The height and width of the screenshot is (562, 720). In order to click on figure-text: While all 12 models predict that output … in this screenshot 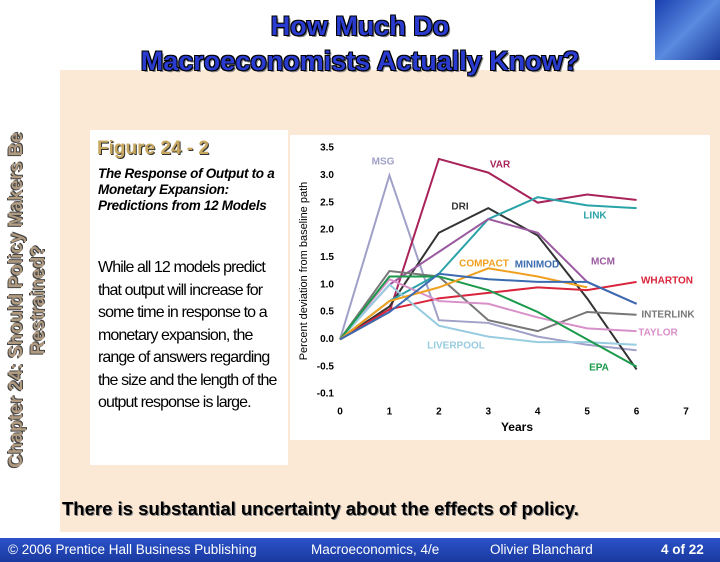, I will do `click(187, 335)`.